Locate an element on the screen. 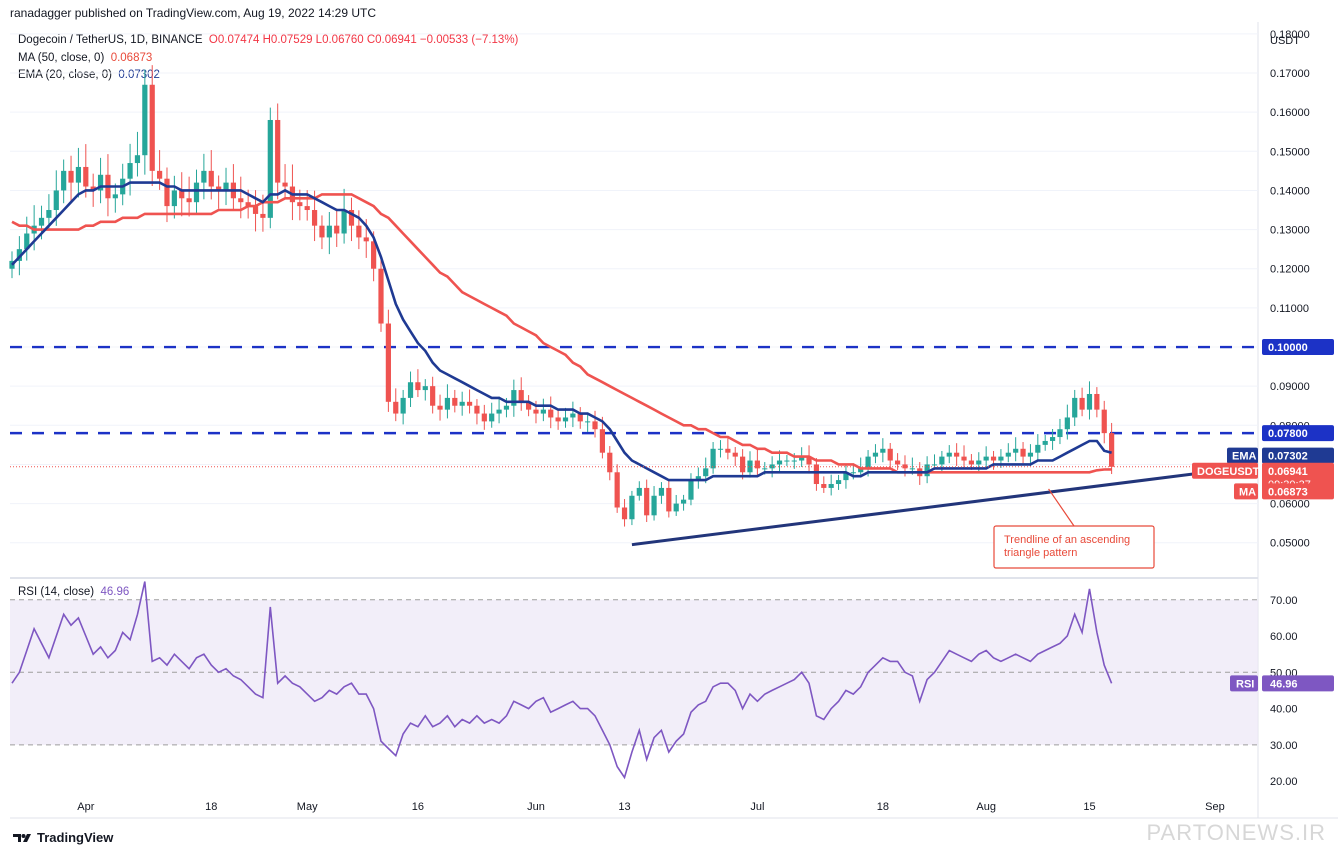 This screenshot has width=1338, height=856. axis-tag-value: 0.06941 is located at coordinates (1288, 472).